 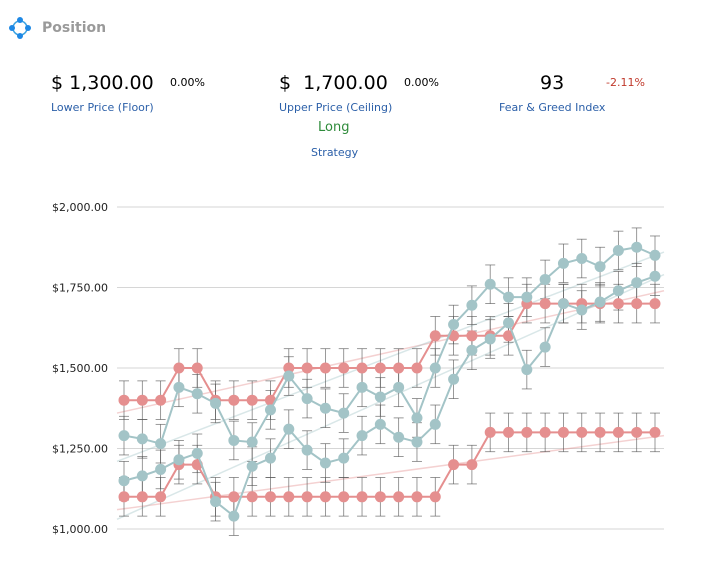 What do you see at coordinates (187, 82) in the screenshot?
I see `lower-price-change: 0.00%` at bounding box center [187, 82].